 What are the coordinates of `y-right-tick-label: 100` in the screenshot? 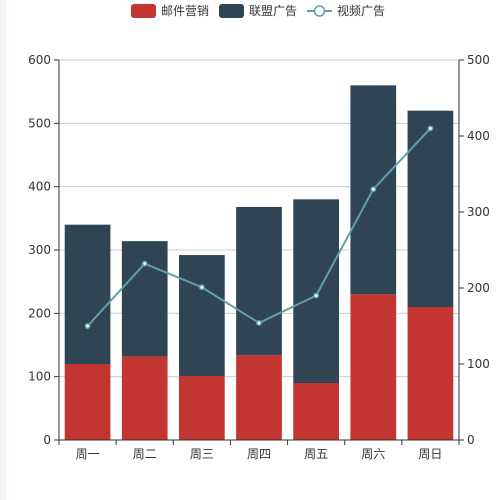 It's located at (478, 364).